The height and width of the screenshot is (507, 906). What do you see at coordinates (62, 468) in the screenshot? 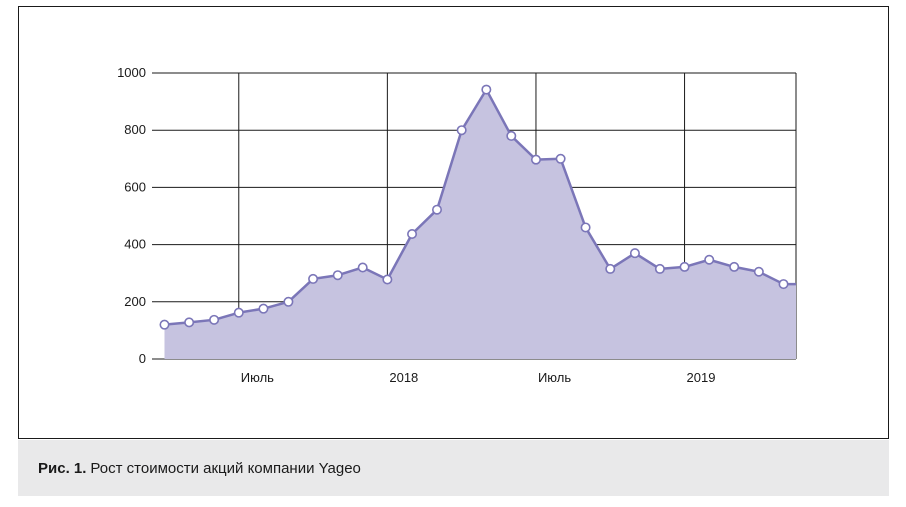
I see `caption-label: Рис. 1.` at bounding box center [62, 468].